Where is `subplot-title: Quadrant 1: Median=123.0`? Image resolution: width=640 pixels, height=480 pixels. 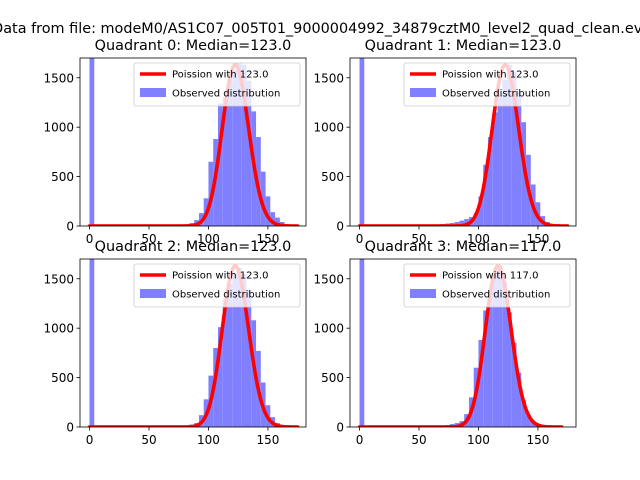
subplot-title: Quadrant 1: Median=123.0 is located at coordinates (463, 46).